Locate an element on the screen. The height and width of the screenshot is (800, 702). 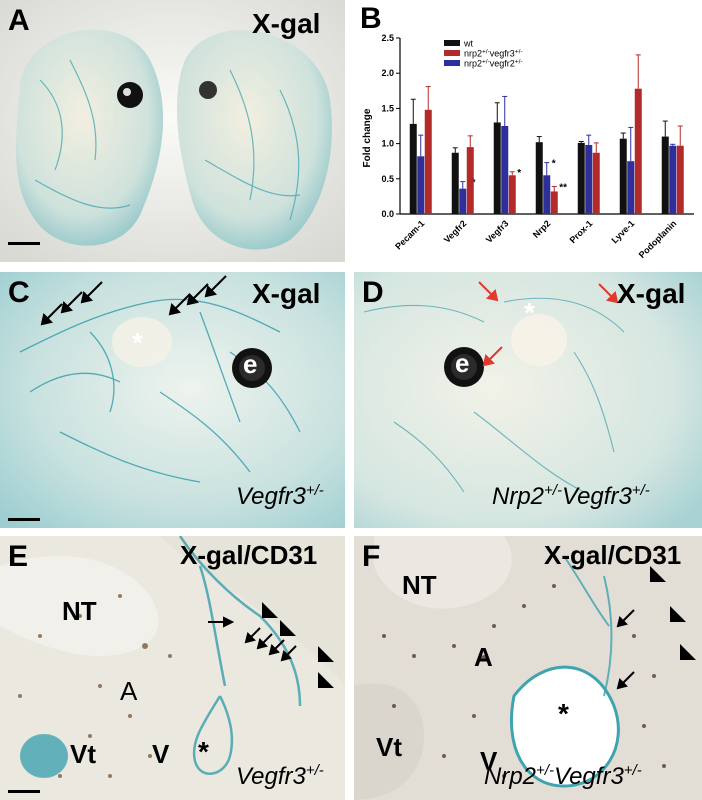
arrowheads-f is located at coordinates (673, 613).